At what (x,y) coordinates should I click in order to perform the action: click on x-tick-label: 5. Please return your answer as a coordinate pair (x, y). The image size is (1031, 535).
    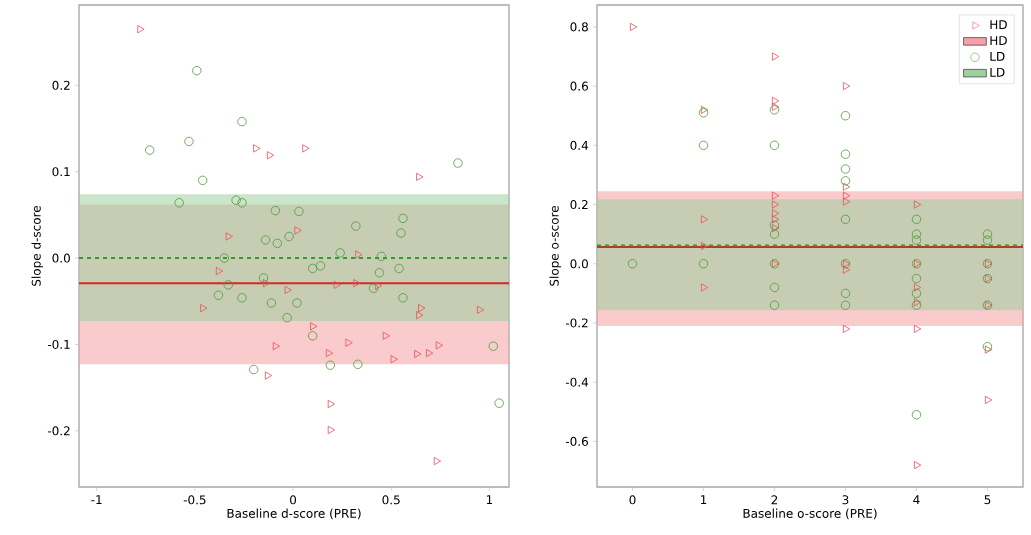
    Looking at the image, I should click on (987, 500).